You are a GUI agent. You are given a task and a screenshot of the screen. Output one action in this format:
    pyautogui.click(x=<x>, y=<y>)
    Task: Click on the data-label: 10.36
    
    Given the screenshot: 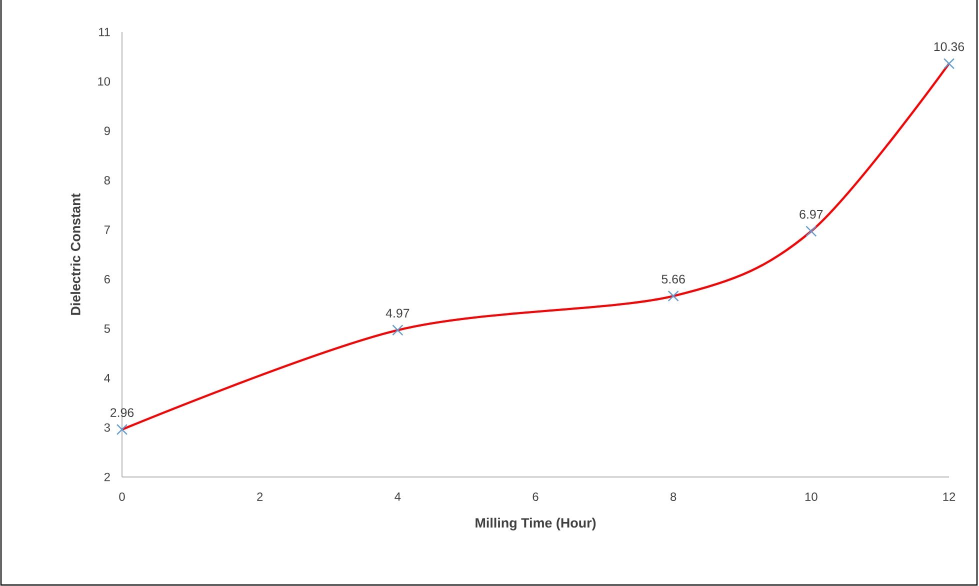 What is the action you would take?
    pyautogui.click(x=949, y=47)
    